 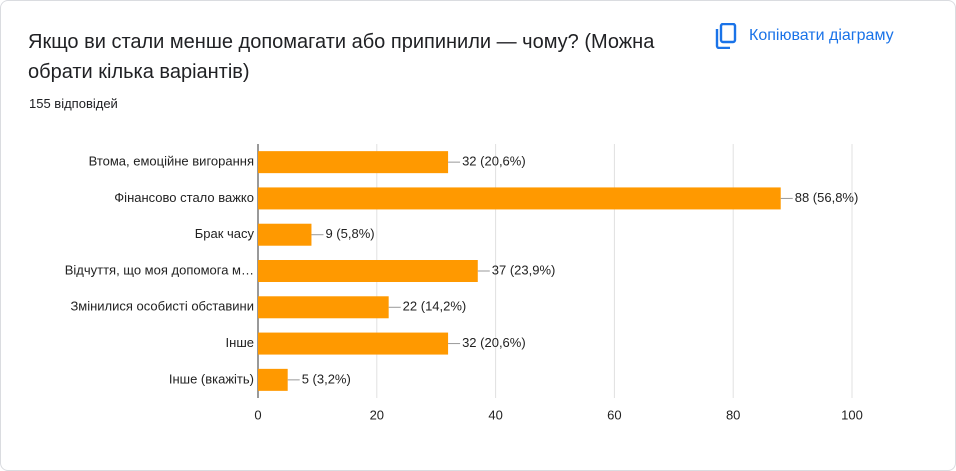 I want to click on y-tick-label: Інше (вкажіть), so click(x=211, y=378).